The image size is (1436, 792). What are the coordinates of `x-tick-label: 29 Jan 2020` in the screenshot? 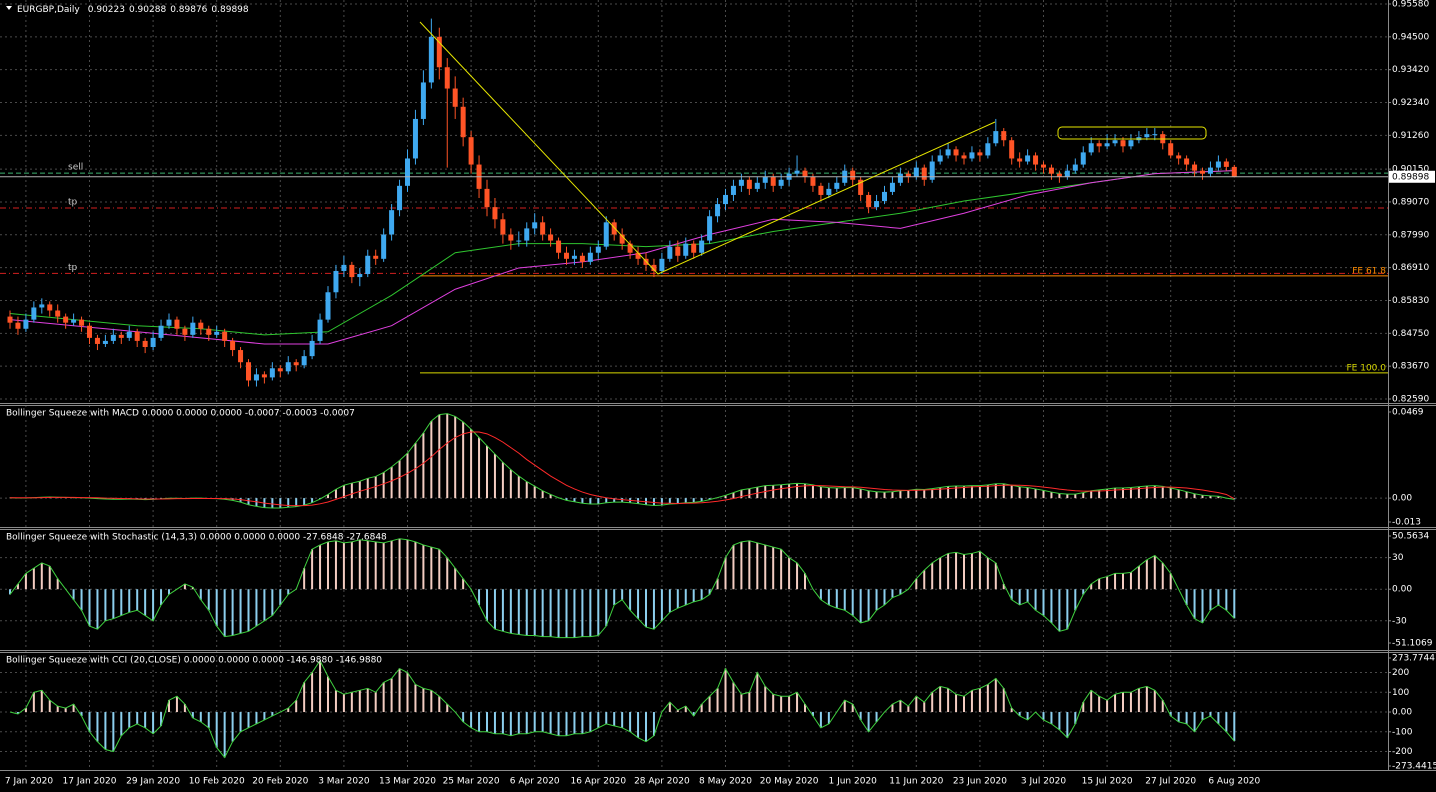 It's located at (153, 782).